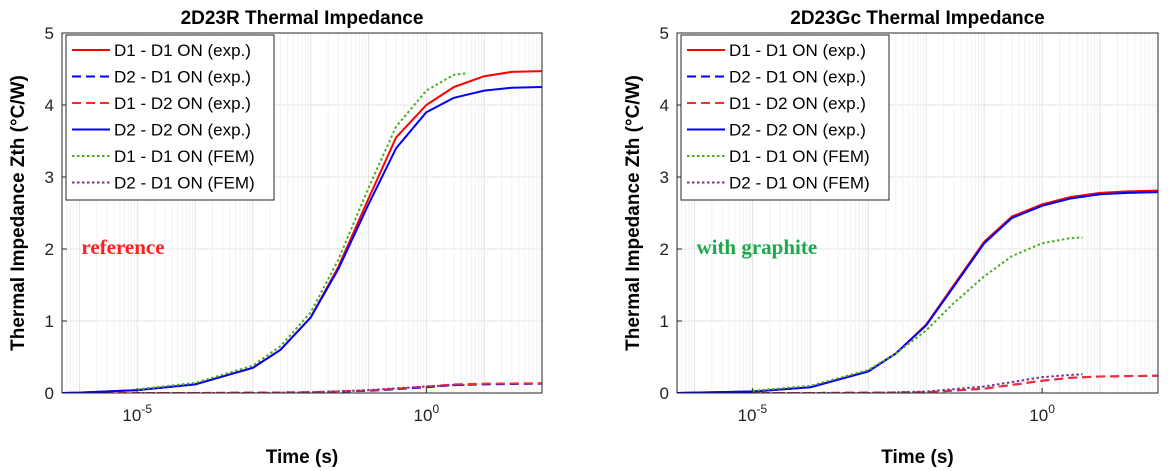 This screenshot has width=1168, height=471. What do you see at coordinates (756, 247) in the screenshot?
I see `annotation-label: with graphite` at bounding box center [756, 247].